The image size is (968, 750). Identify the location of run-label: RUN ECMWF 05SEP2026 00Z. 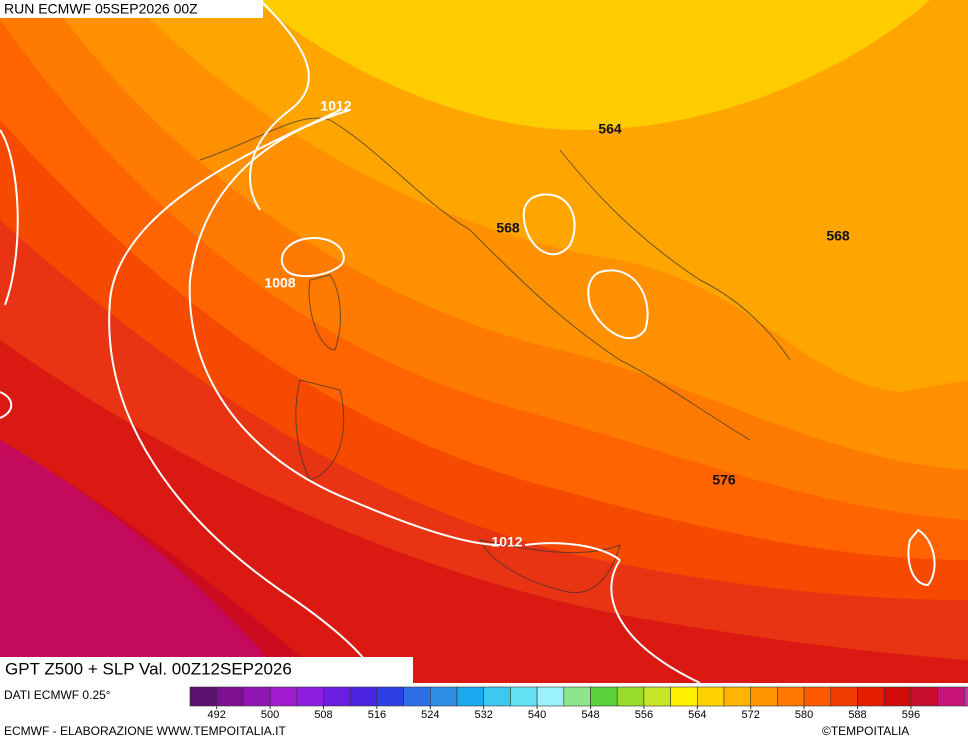
(101, 9).